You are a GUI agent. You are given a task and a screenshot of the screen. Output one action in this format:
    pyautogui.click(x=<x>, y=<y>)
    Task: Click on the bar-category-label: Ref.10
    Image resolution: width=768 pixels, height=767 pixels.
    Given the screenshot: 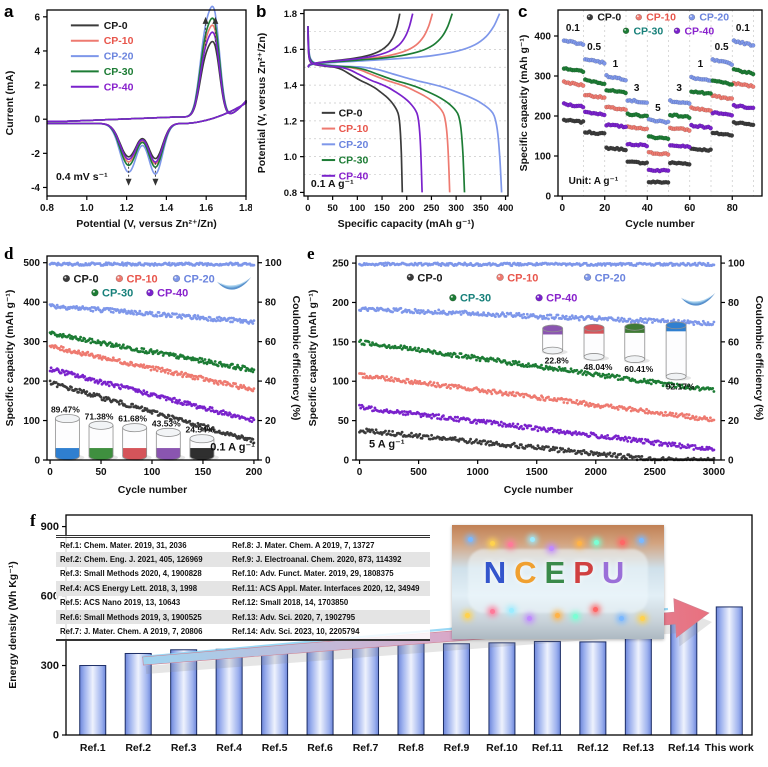 What is the action you would take?
    pyautogui.click(x=502, y=748)
    